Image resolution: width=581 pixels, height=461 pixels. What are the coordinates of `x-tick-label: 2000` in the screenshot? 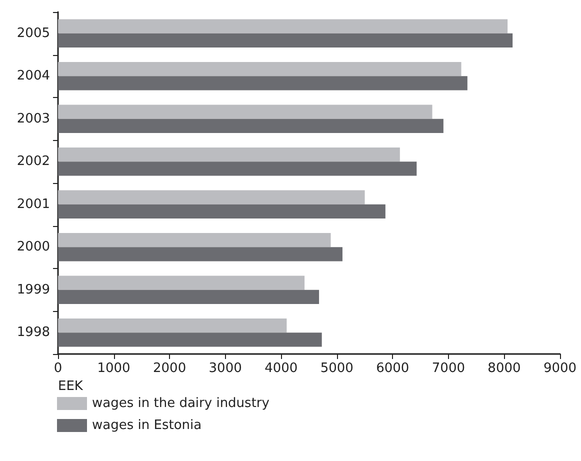 It's located at (169, 368).